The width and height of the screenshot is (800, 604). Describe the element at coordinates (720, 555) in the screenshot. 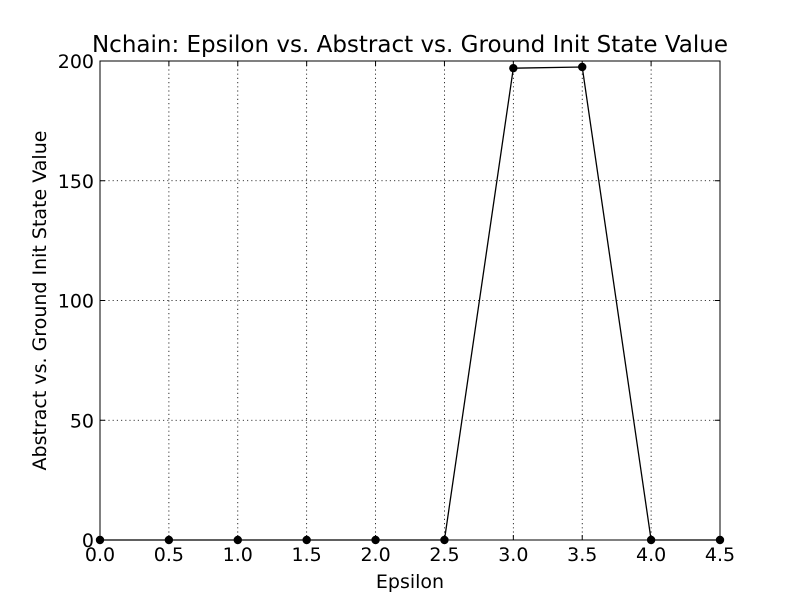

I see `x-tick-label: 4.5` at that location.